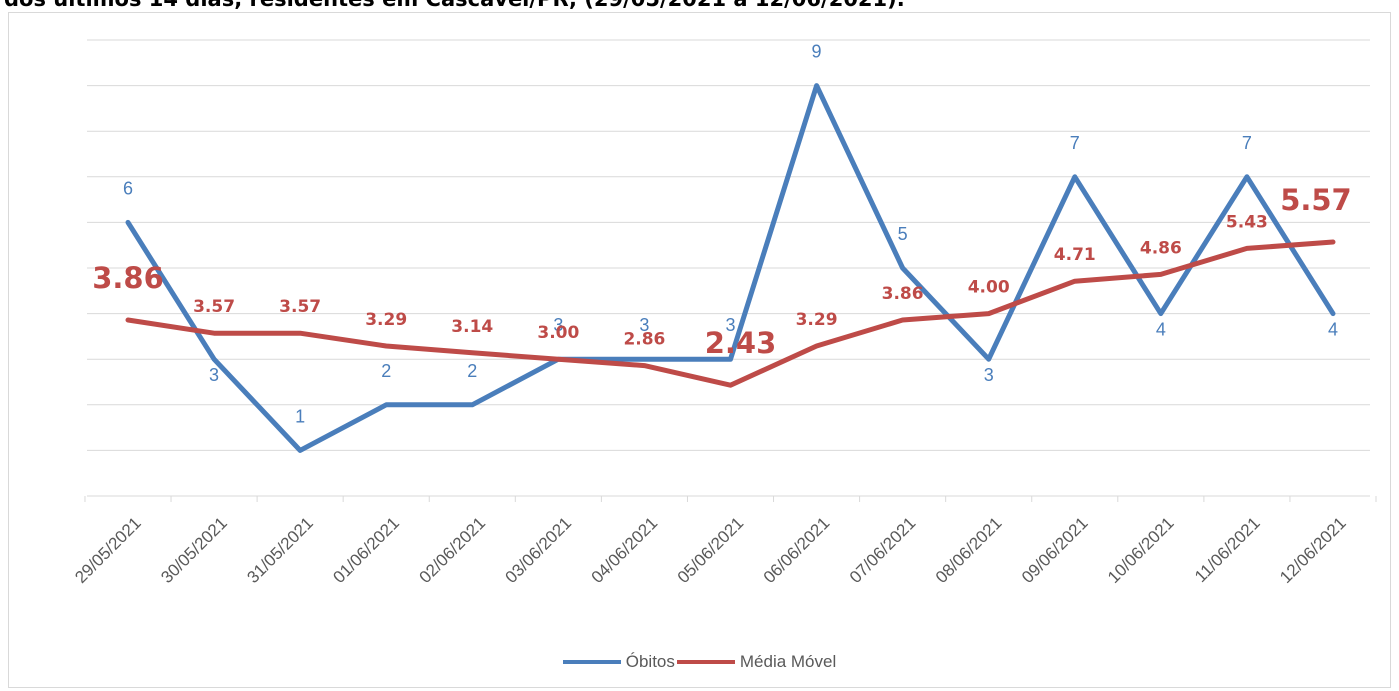 The height and width of the screenshot is (691, 1399). I want to click on legend-label-media-movel: Média Móvel, so click(788, 661).